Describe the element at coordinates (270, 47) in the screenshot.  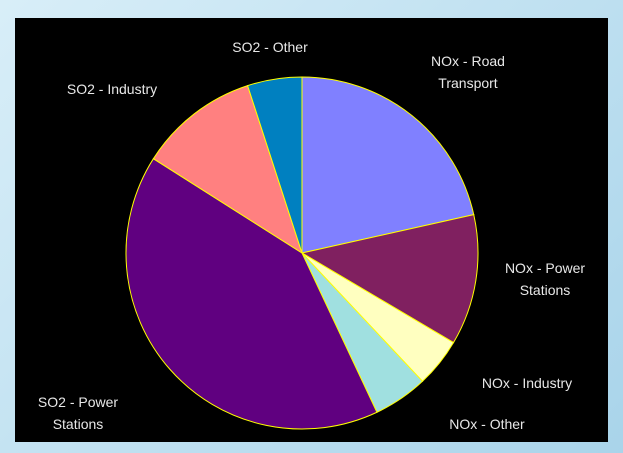
I see `slice-label: SO2 - Other` at that location.